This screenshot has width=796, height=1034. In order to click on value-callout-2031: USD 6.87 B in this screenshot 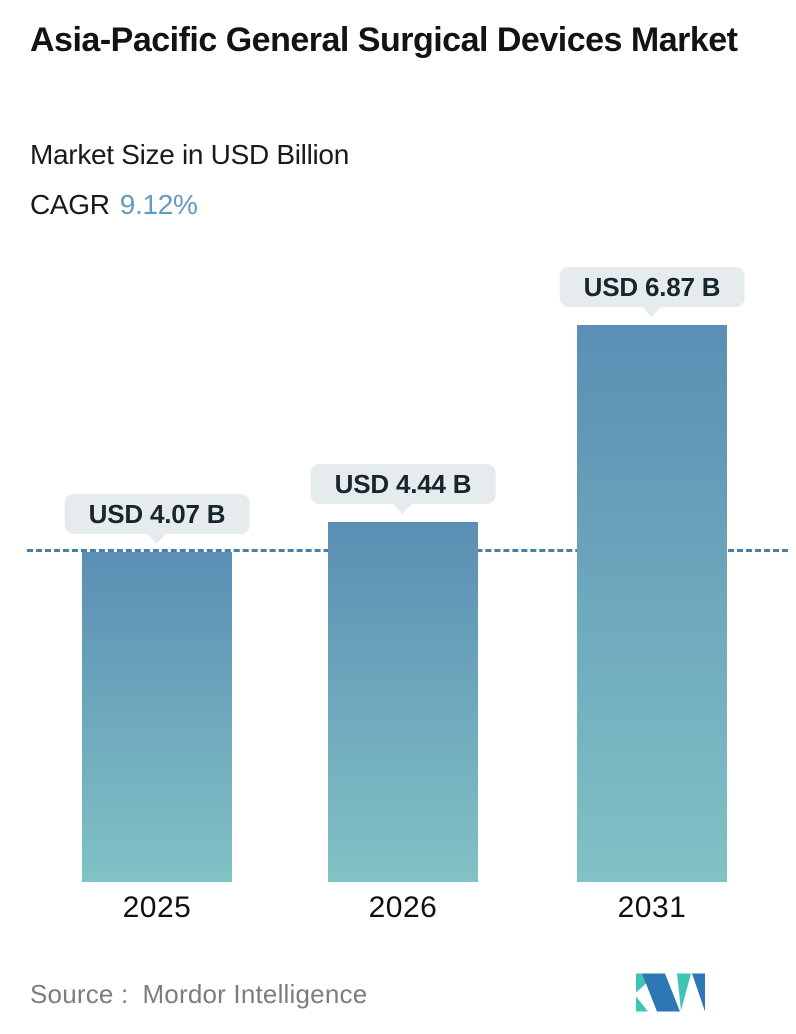, I will do `click(652, 292)`.